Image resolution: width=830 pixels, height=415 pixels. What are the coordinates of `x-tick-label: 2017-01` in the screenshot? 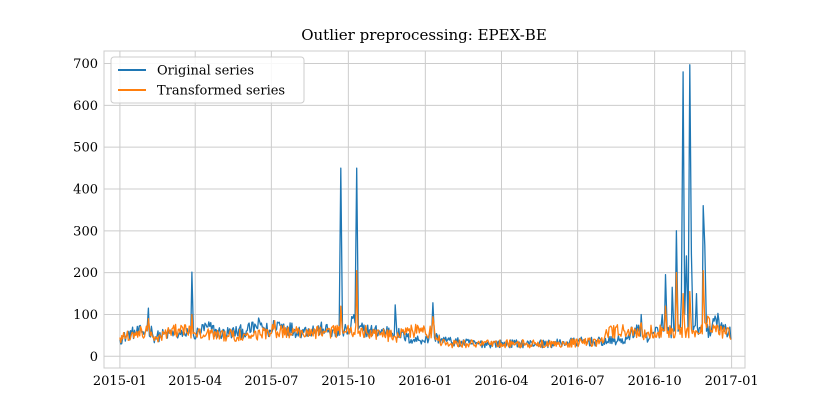 It's located at (732, 381).